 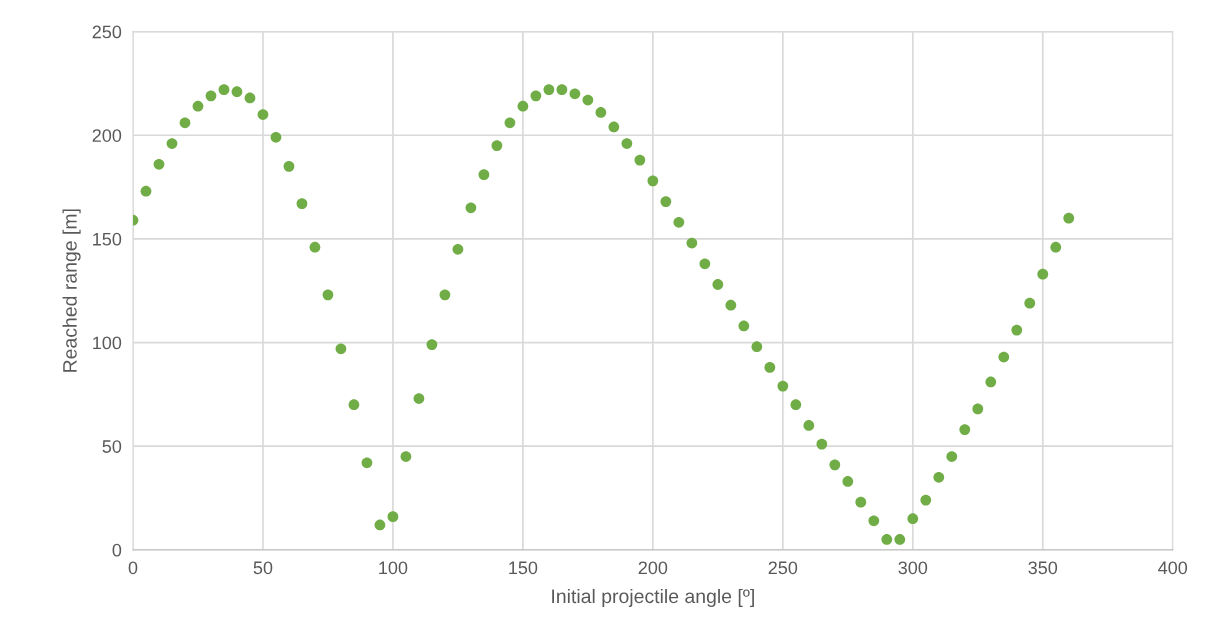 I want to click on y-tick-label: 150, so click(x=107, y=239).